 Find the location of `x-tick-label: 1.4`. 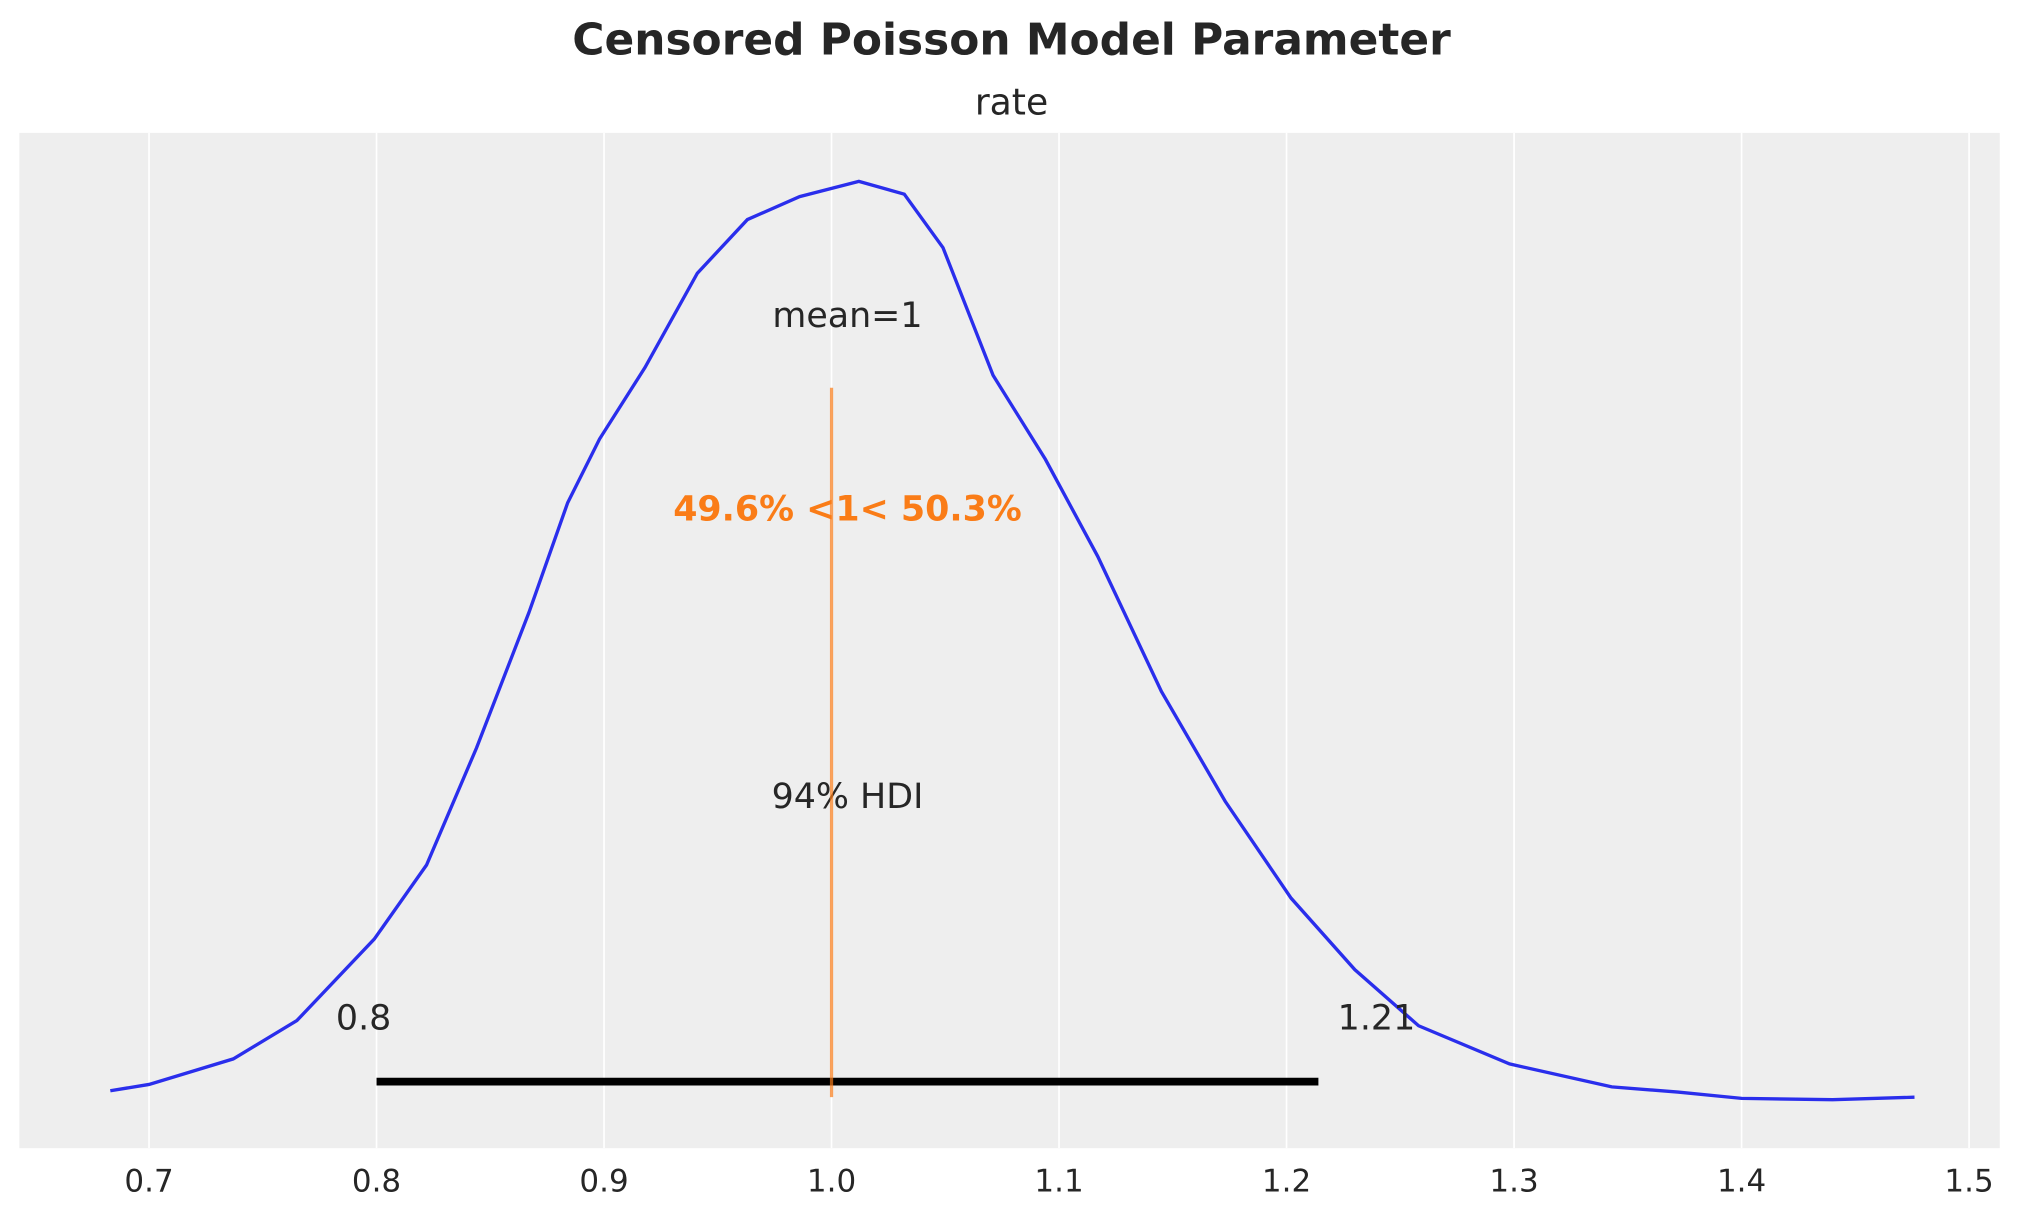

x-tick-label: 1.4 is located at coordinates (1741, 1182).